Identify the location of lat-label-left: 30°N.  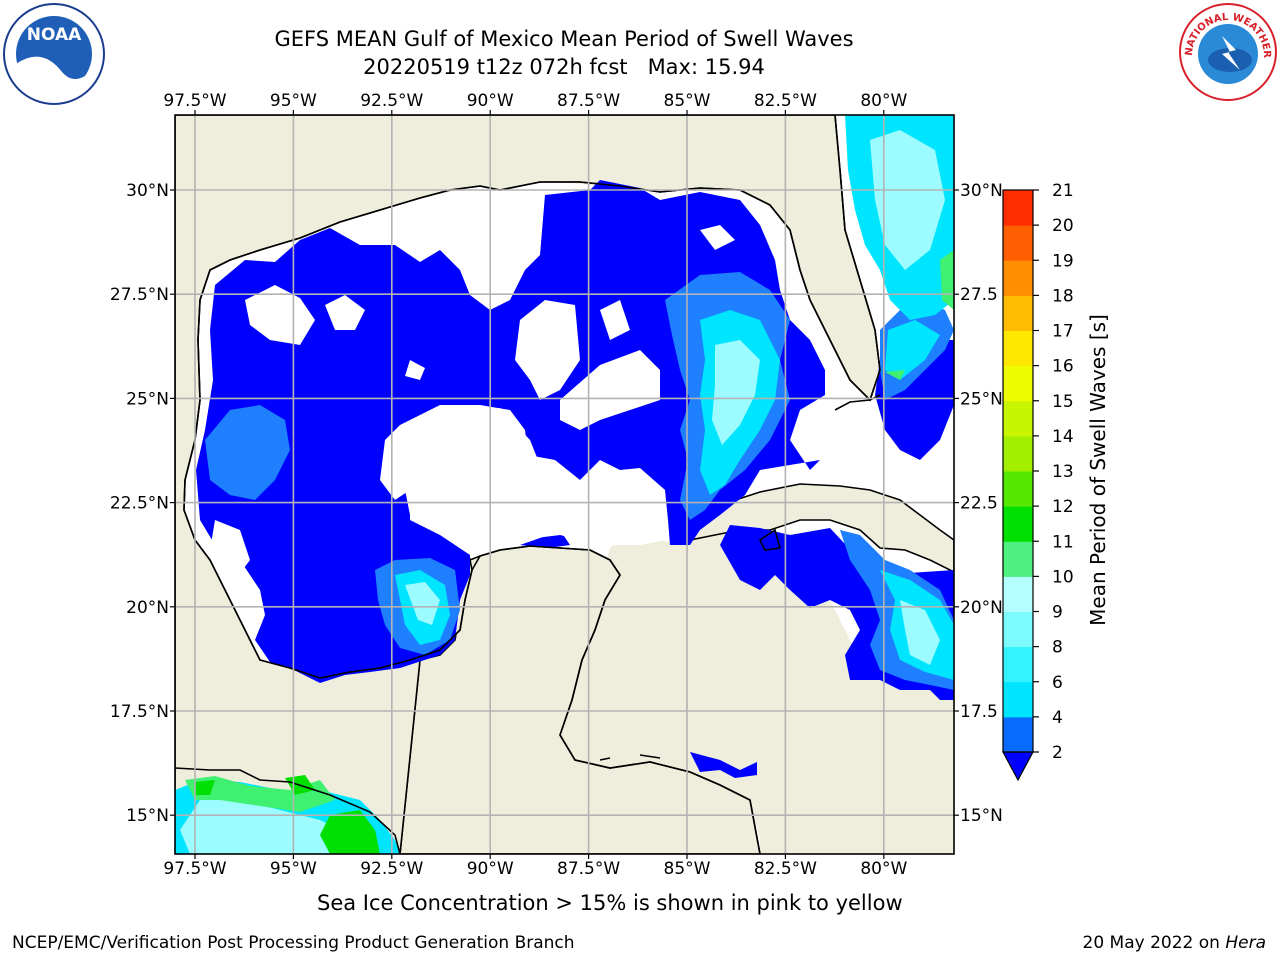
(147, 191).